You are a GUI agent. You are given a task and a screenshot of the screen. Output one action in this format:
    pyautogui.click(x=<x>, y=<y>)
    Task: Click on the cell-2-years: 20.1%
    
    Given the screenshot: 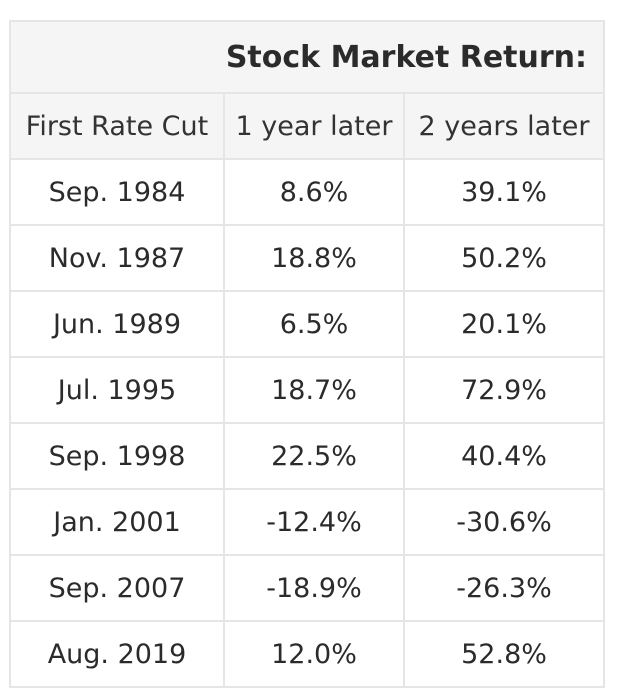 What is the action you would take?
    pyautogui.click(x=504, y=324)
    